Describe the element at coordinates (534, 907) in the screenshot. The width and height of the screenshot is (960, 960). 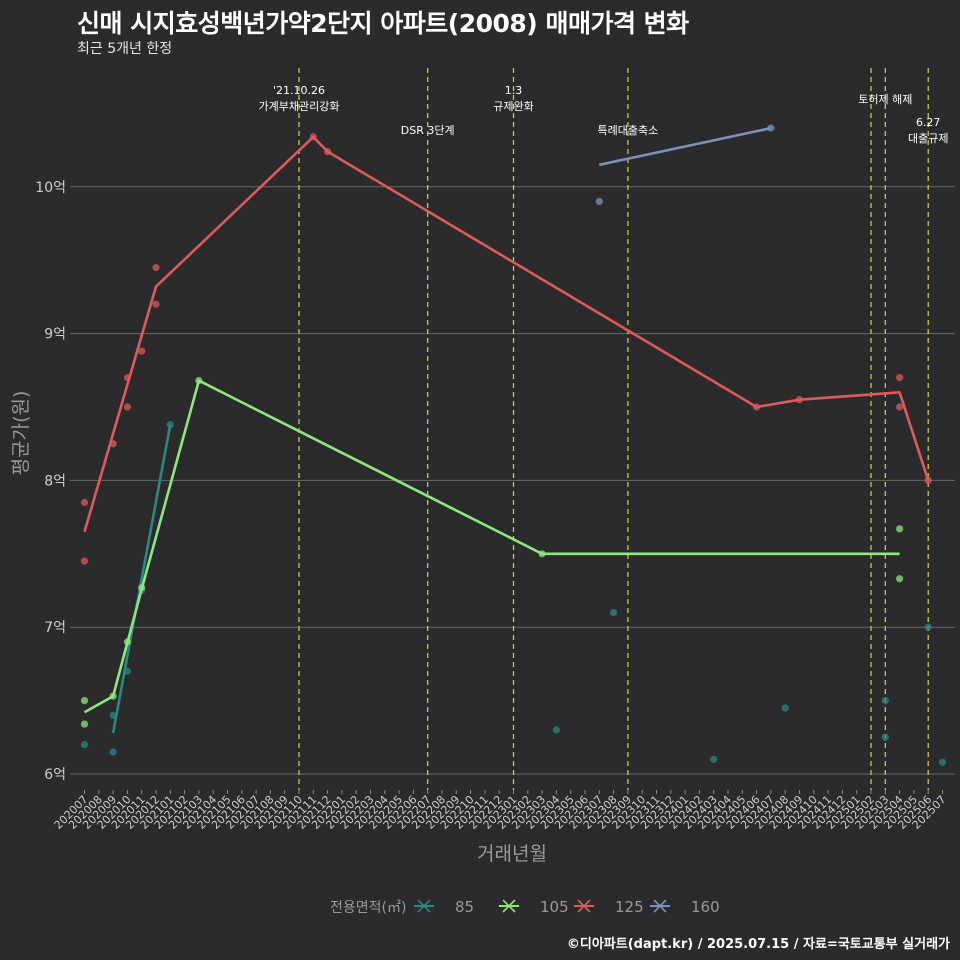
I see `legend-item-105: 105` at that location.